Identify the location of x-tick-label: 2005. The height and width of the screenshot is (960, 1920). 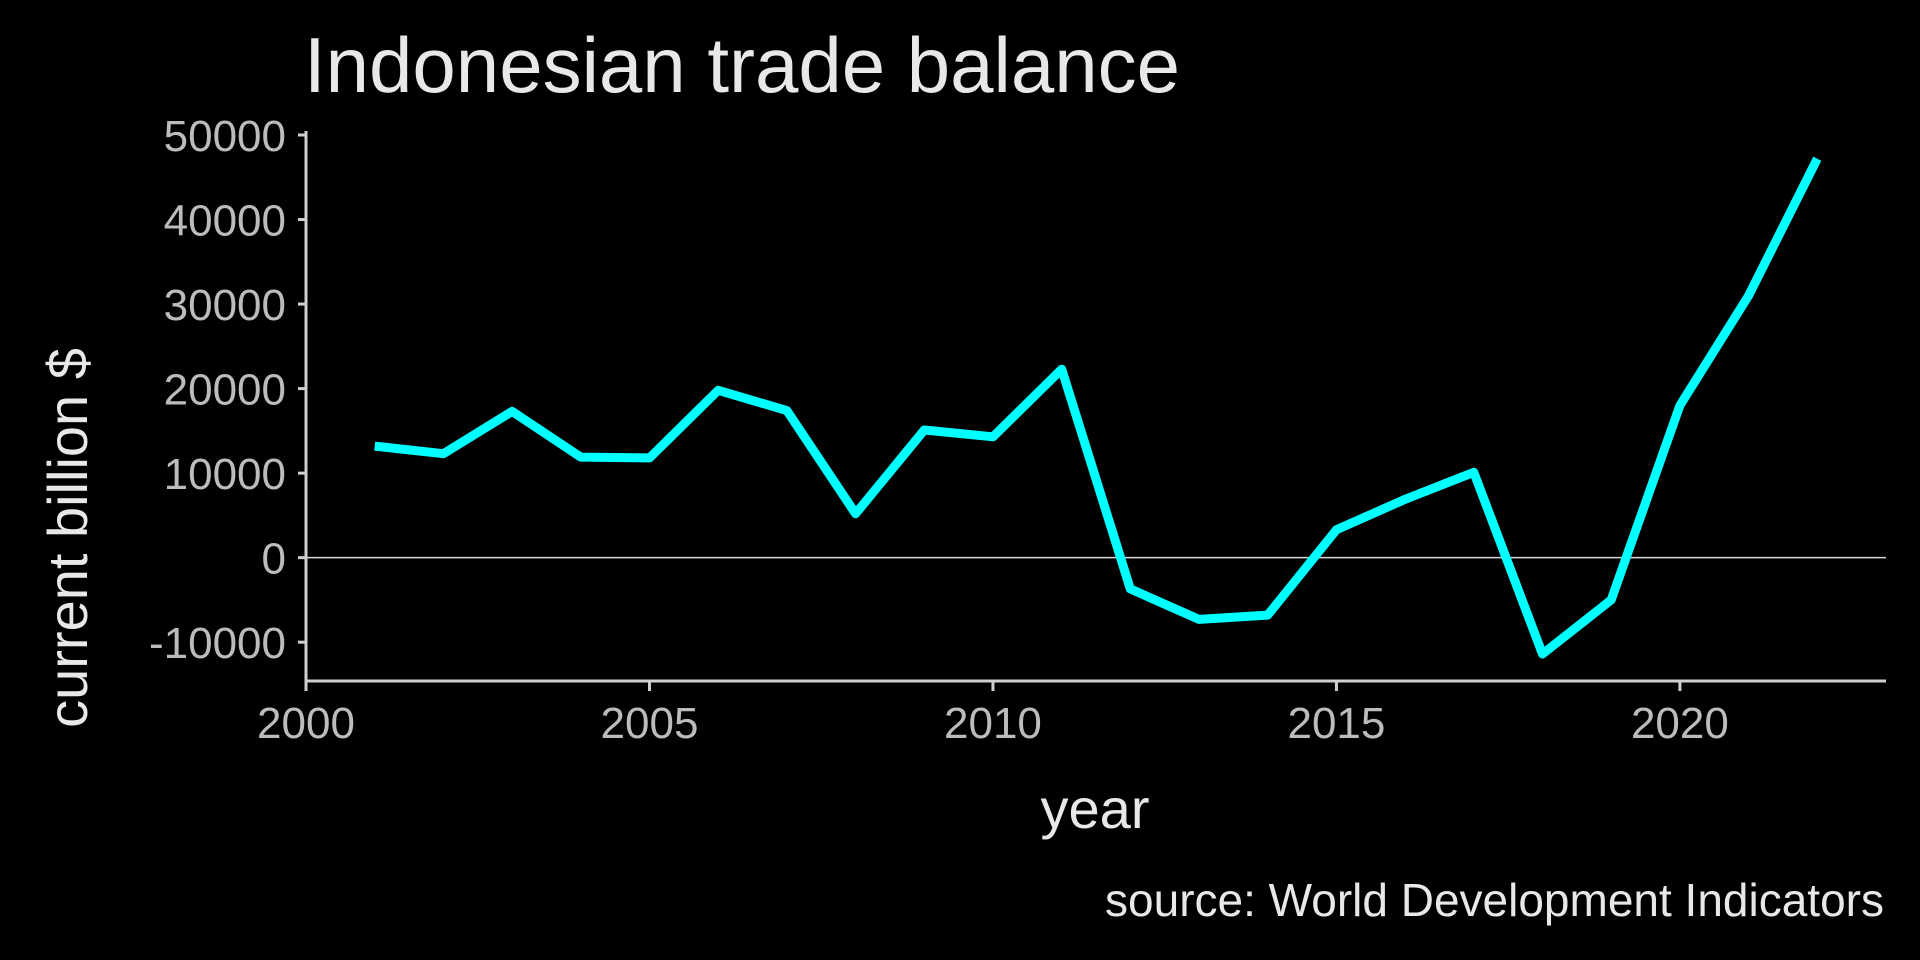
(650, 723).